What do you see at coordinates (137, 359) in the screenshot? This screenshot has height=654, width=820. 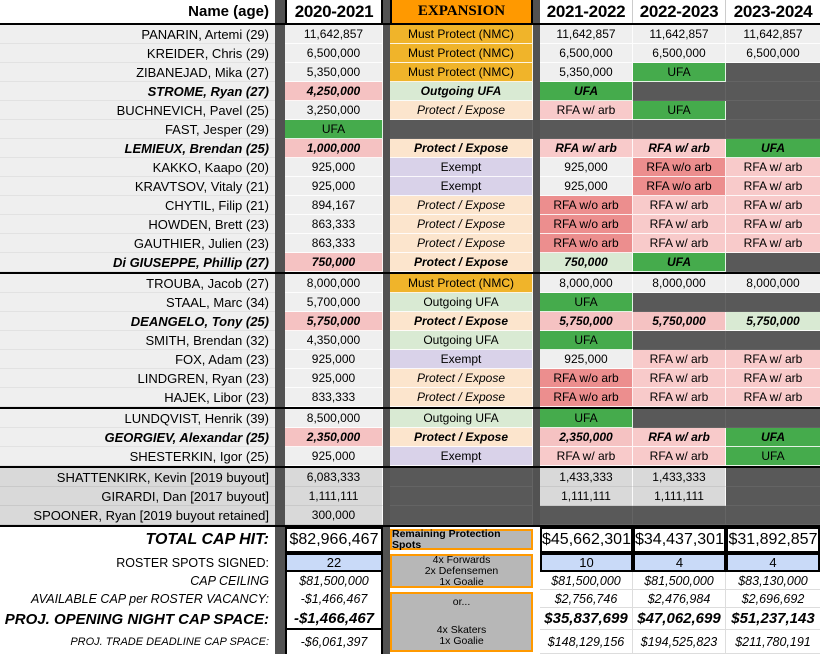 I see `player-name-cell: FOX, Adam (23)` at bounding box center [137, 359].